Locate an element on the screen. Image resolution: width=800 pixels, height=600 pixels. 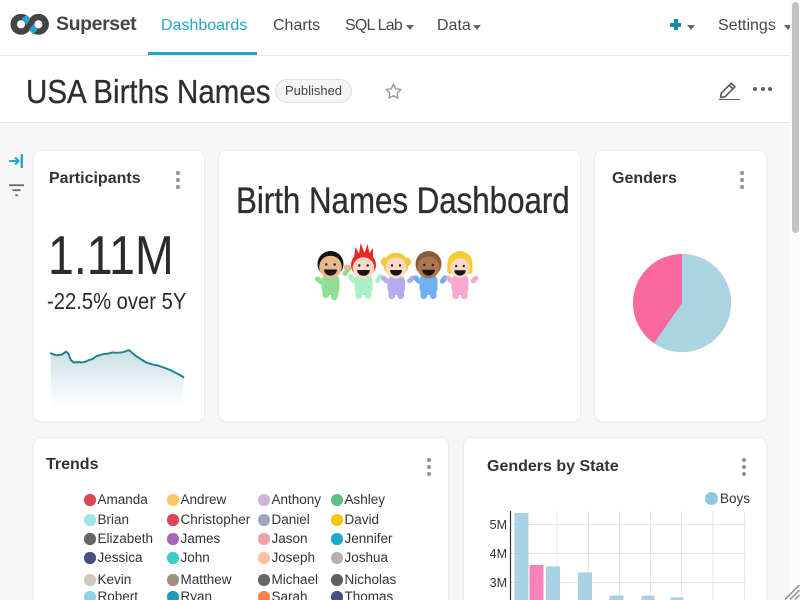
svg-text: 3M is located at coordinates (498, 583).